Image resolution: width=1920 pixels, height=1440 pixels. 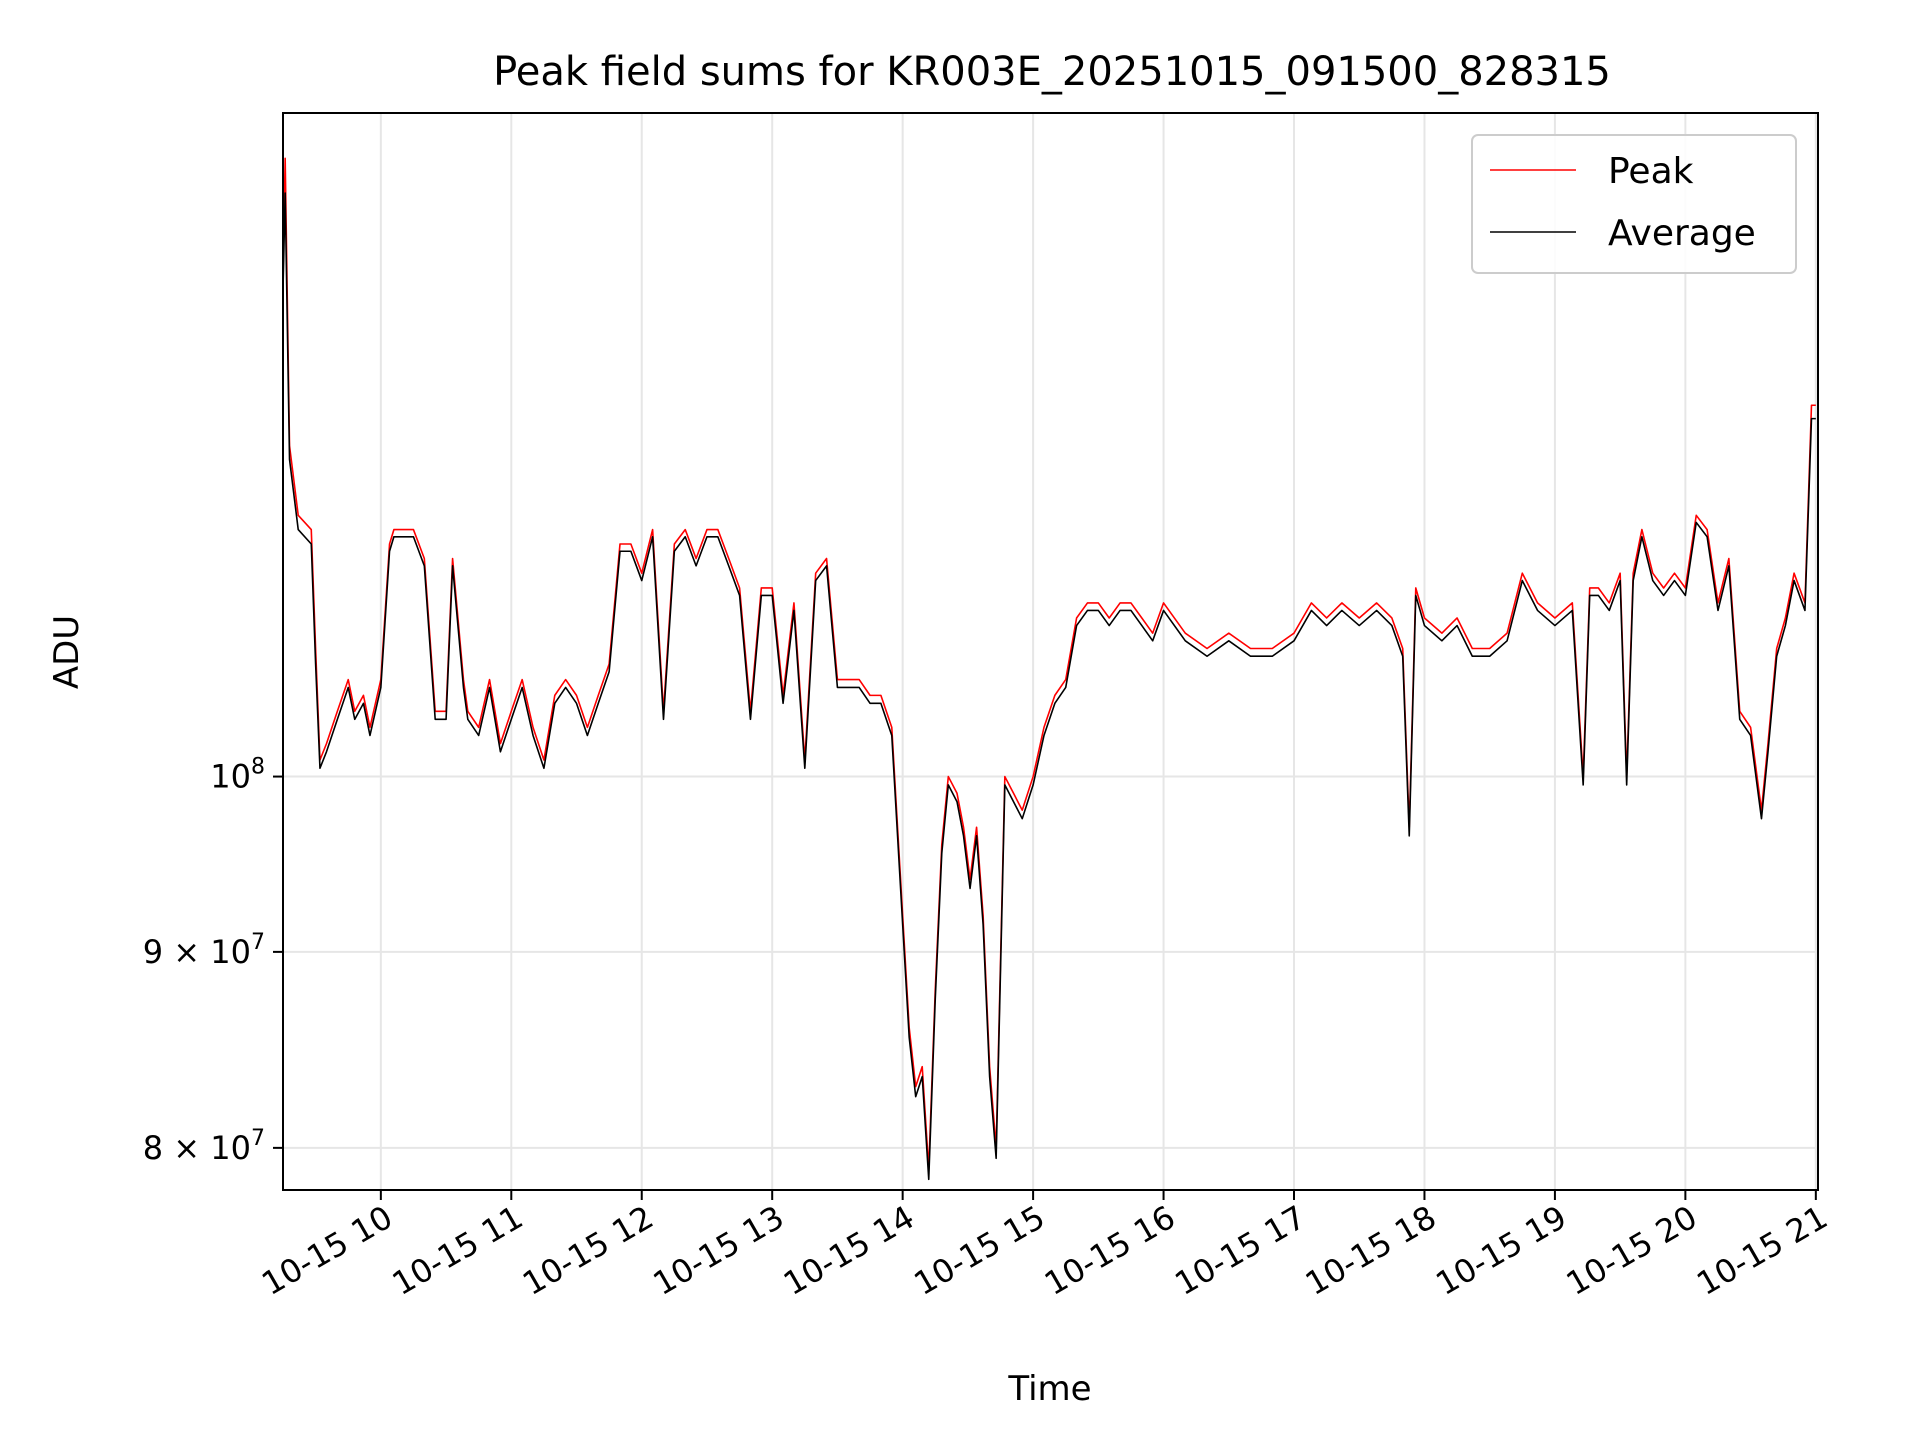 What do you see at coordinates (1634, 204) in the screenshot?
I see `legend: Peak Average` at bounding box center [1634, 204].